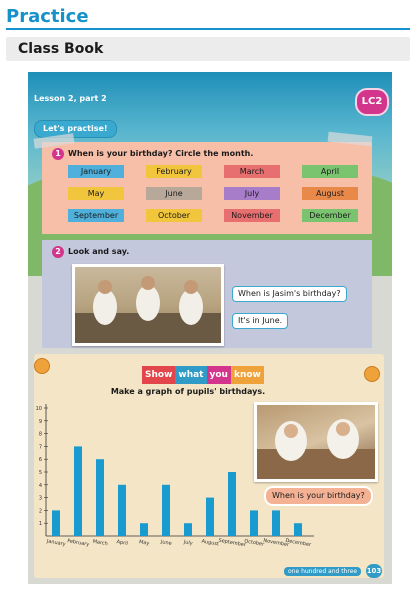 The image size is (420, 602). Describe the element at coordinates (40, 435) in the screenshot. I see `y-tick-label: 8` at that location.